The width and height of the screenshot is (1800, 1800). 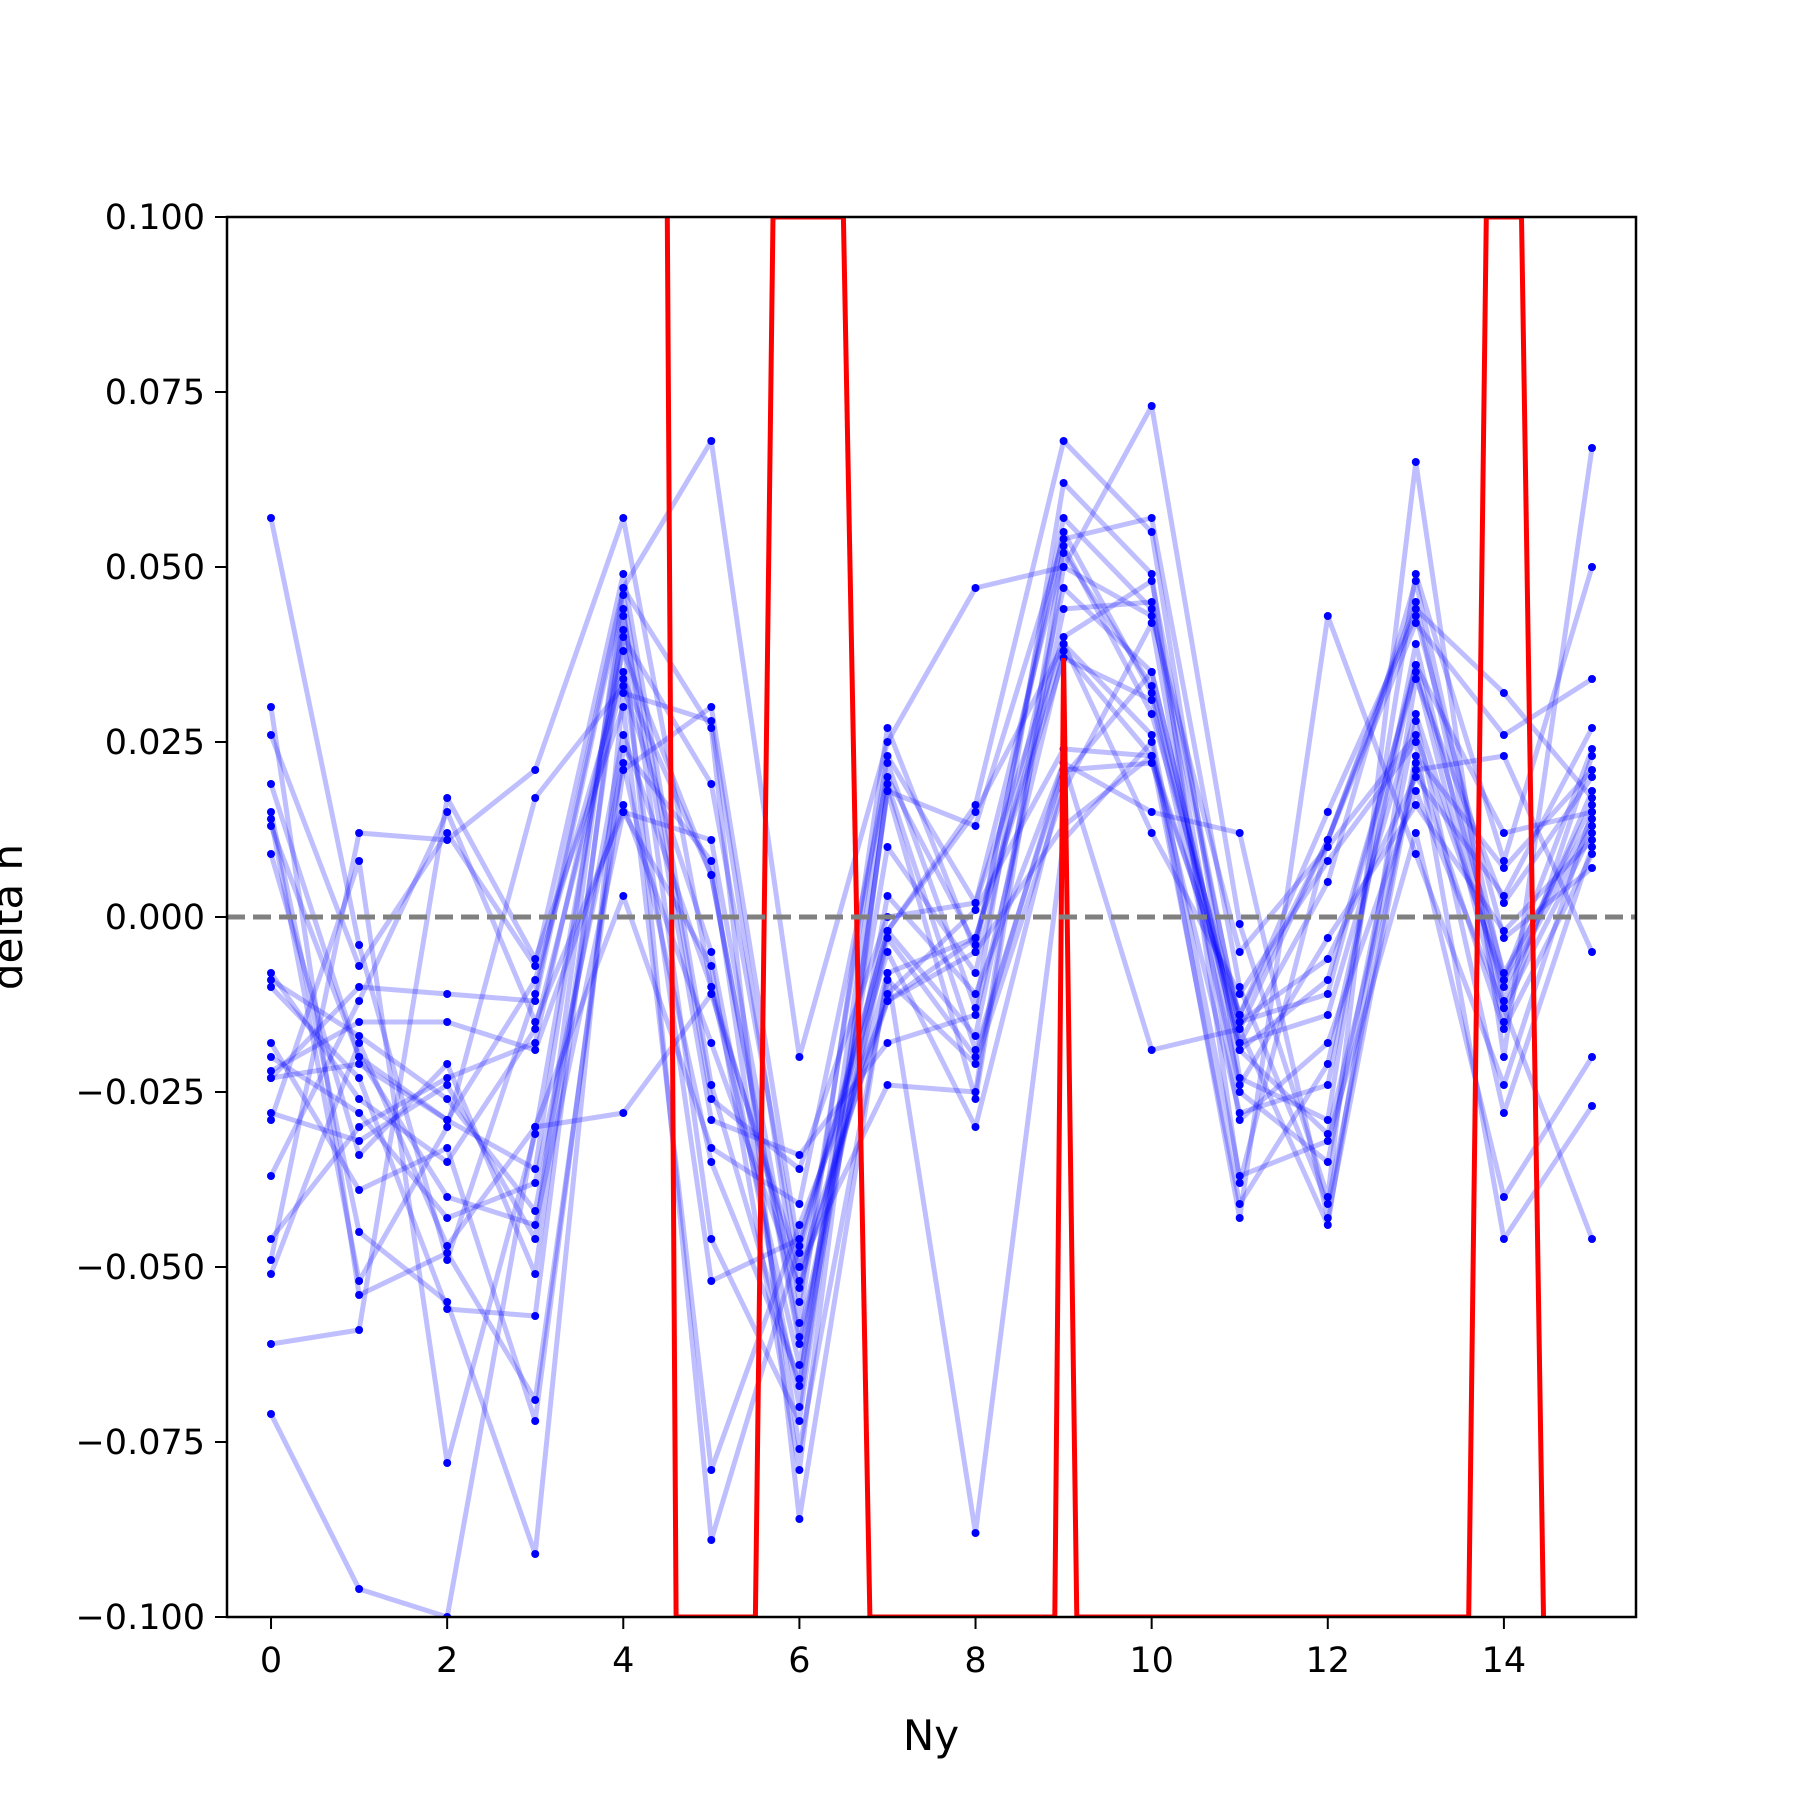 What do you see at coordinates (1328, 1661) in the screenshot?
I see `x-tick-label: 12` at bounding box center [1328, 1661].